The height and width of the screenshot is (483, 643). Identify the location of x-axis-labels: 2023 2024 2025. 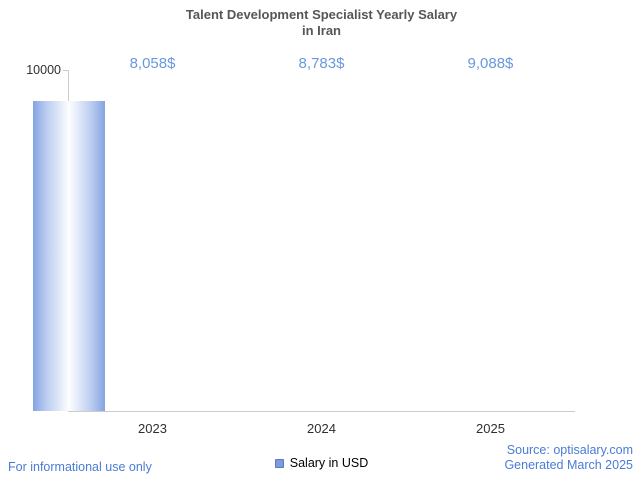
(321, 429).